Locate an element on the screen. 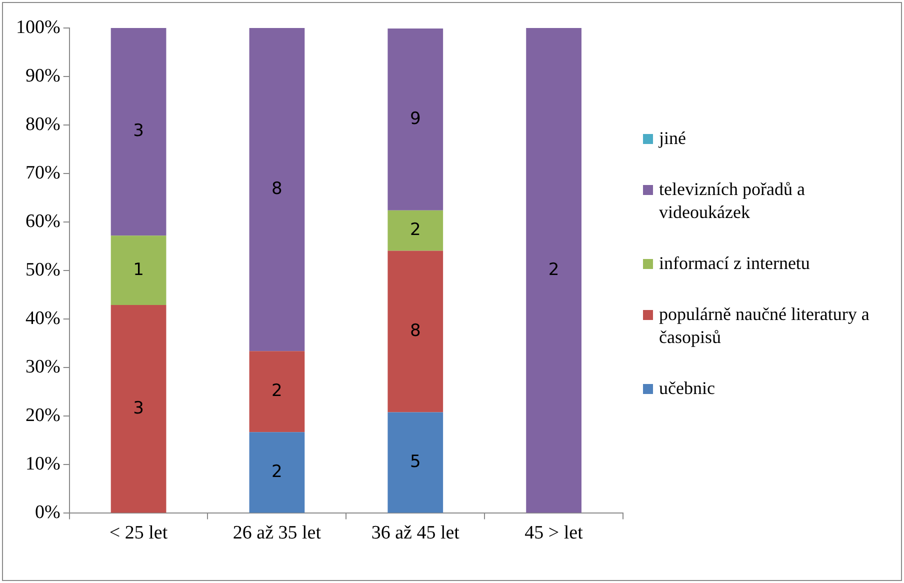 Image resolution: width=904 pixels, height=583 pixels. legend-label: informací z internetu is located at coordinates (734, 263).